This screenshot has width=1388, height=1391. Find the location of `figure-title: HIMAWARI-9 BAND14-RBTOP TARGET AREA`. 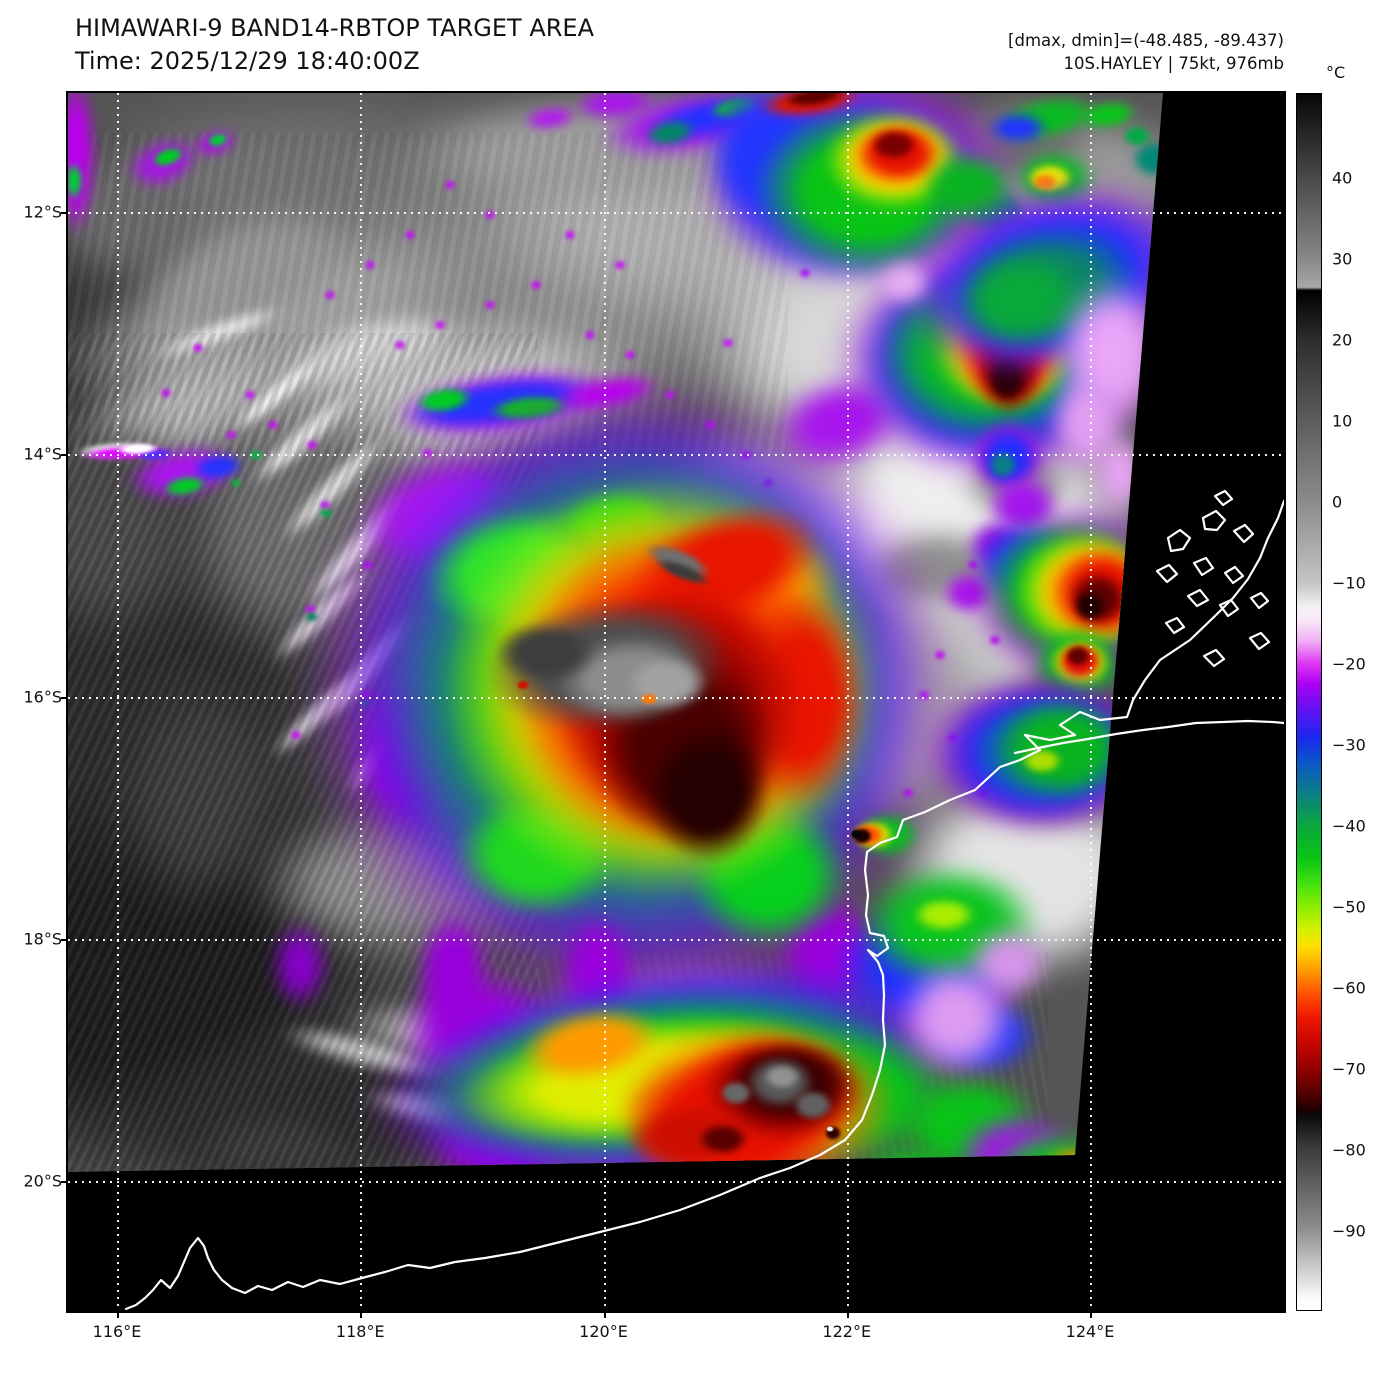

figure-title: HIMAWARI-9 BAND14-RBTOP TARGET AREA is located at coordinates (335, 28).